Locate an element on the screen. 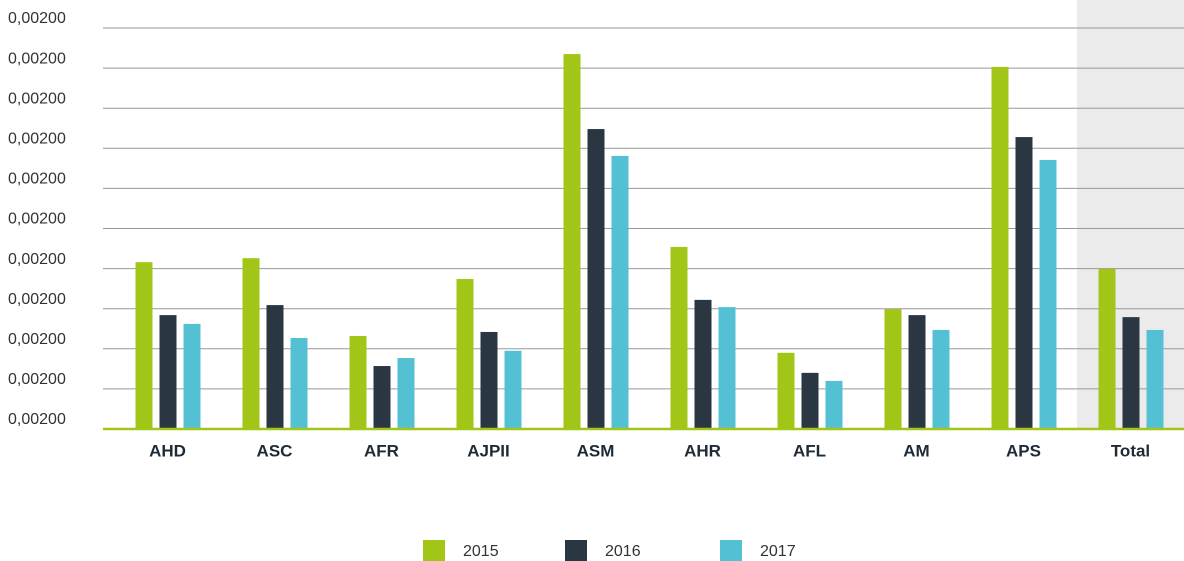 The height and width of the screenshot is (561, 1184). legend-label: 2016 is located at coordinates (623, 551).